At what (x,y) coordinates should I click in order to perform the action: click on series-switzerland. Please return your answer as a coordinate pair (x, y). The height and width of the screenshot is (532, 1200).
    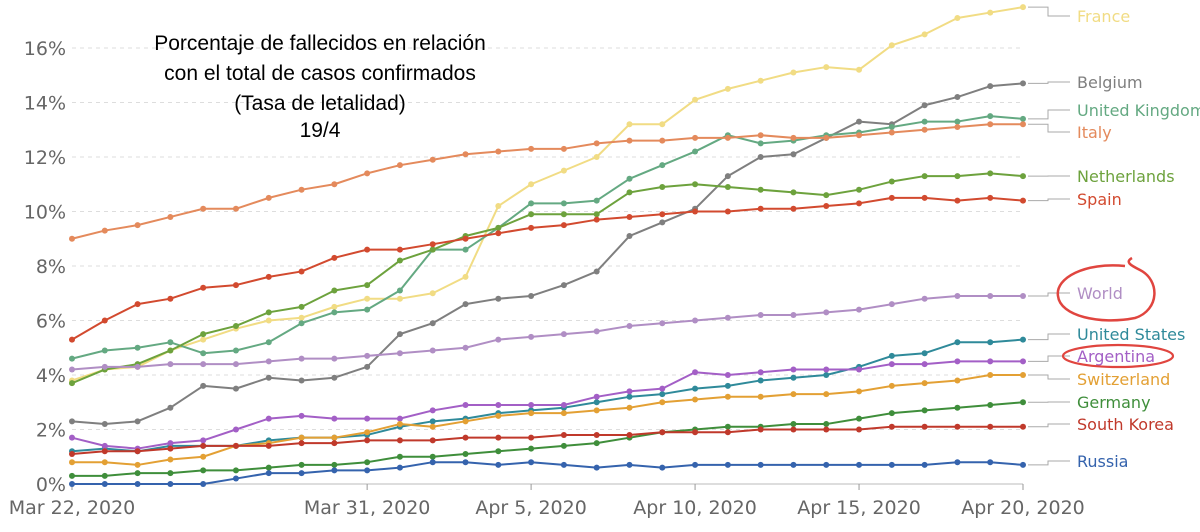
    Looking at the image, I should click on (547, 420).